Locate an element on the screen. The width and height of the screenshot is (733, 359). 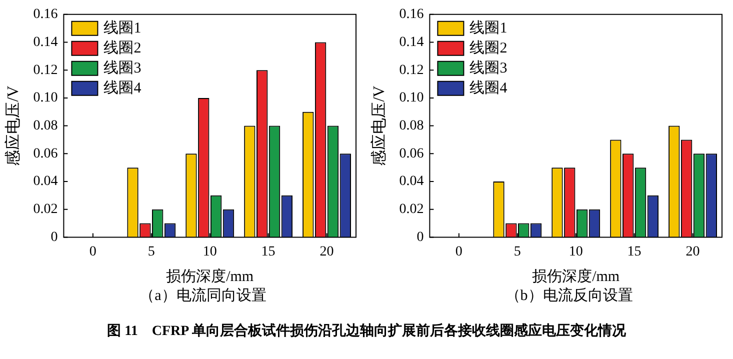
caption: 图 11 CFRP 单向层合板试件损伤沿孔边轴向扩展前后各接收线圈感应电压变化情况 is located at coordinates (366, 331).